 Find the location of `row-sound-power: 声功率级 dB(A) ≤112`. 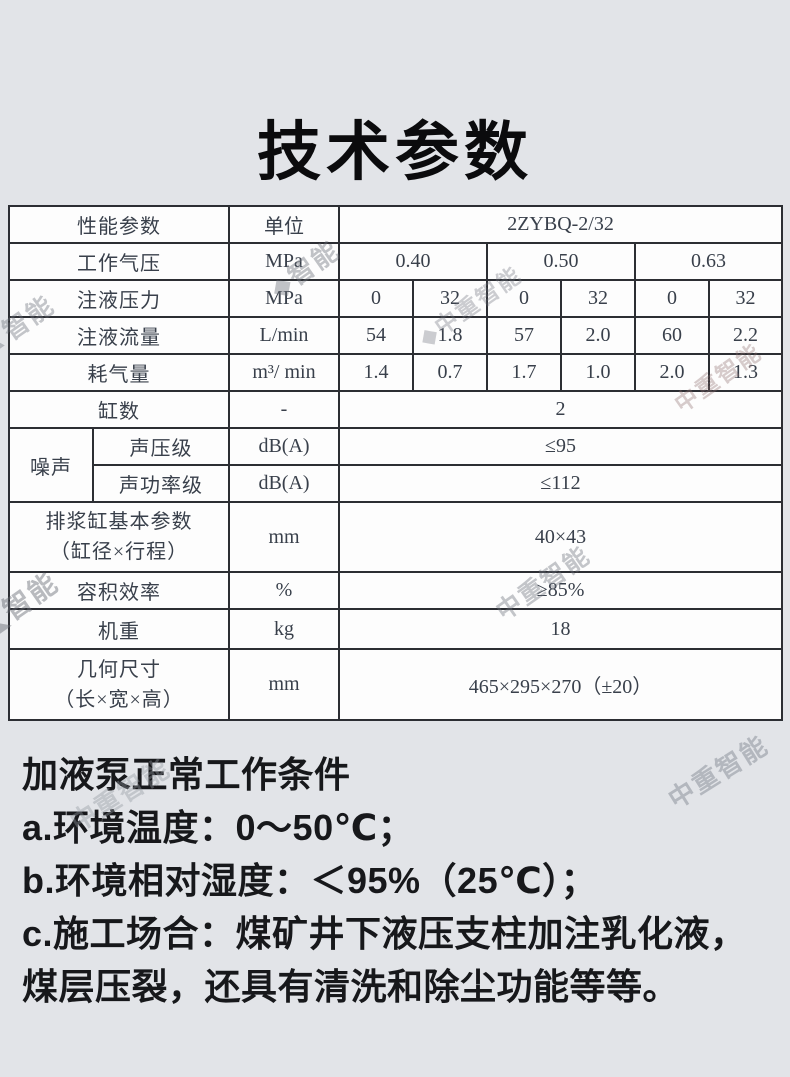

row-sound-power: 声功率级 dB(A) ≤112 is located at coordinates (396, 483).